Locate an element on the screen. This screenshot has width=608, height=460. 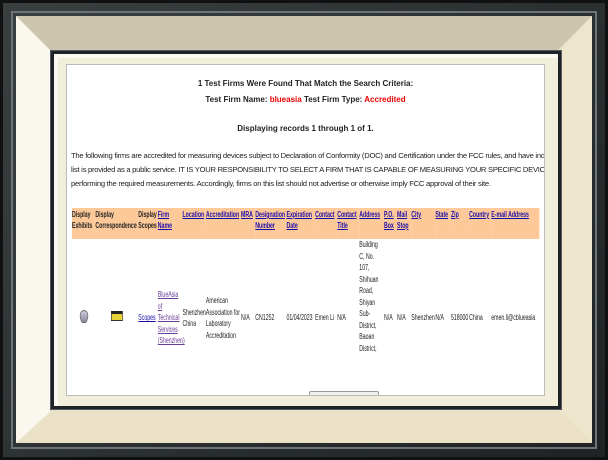
sort-mail-stop: Mail Stop is located at coordinates (403, 220).